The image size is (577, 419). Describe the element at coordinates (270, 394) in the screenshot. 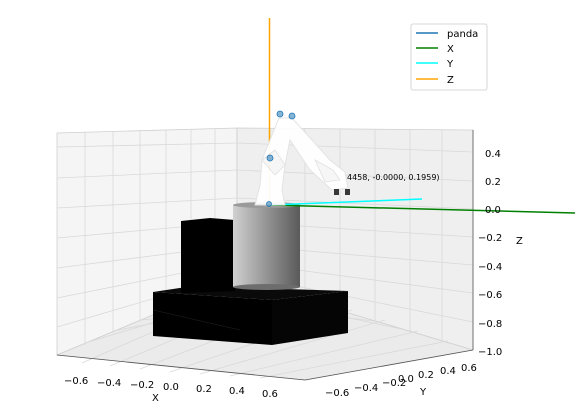

I see `x-tick-label: 0.6` at that location.